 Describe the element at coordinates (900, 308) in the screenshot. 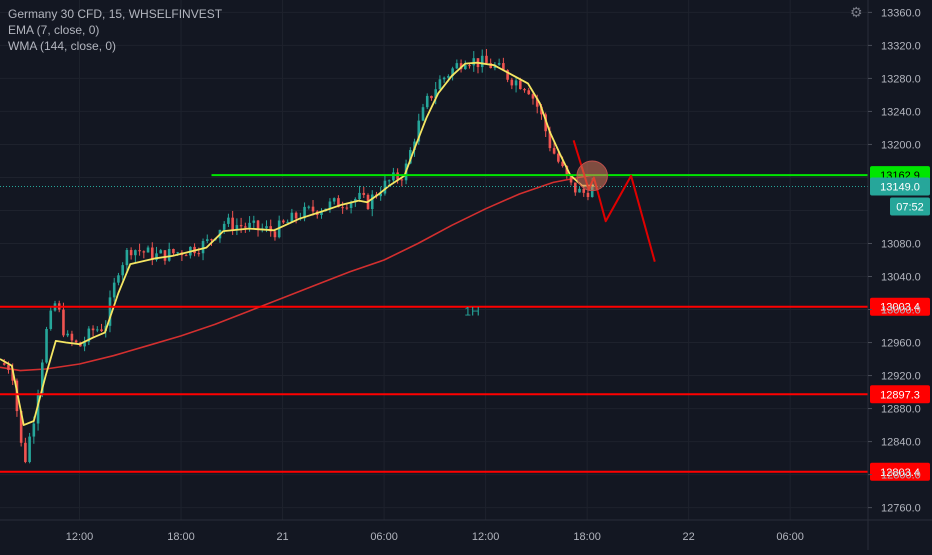

I see `hline-label-1: 13003.4` at that location.